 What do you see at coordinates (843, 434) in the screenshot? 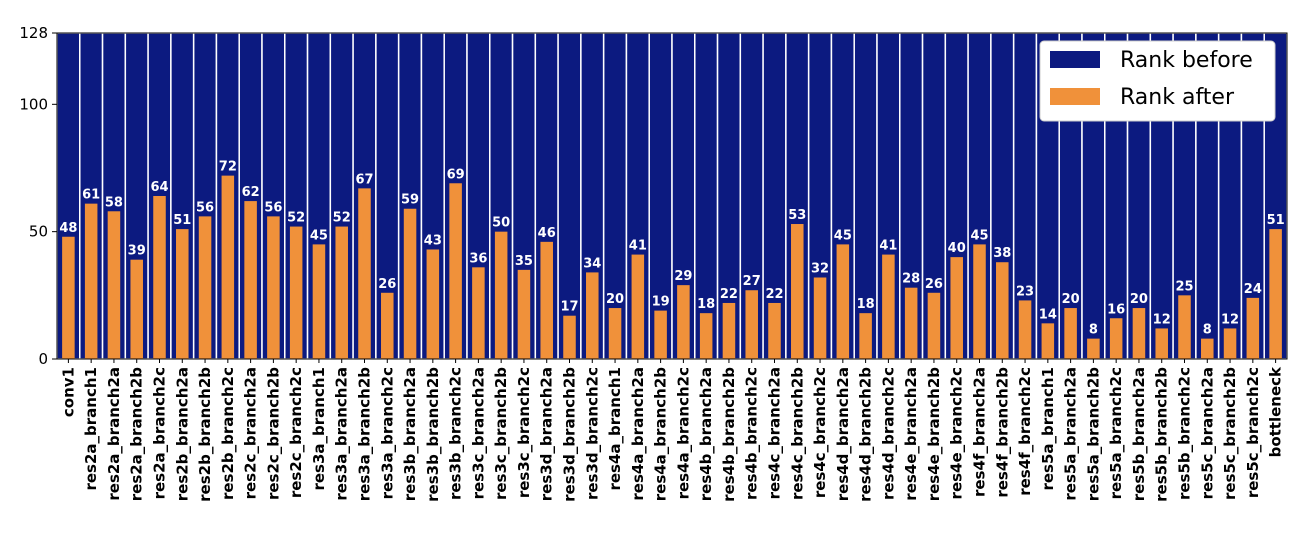
I see `x-tick-label: res4d_branch2a` at bounding box center [843, 434].